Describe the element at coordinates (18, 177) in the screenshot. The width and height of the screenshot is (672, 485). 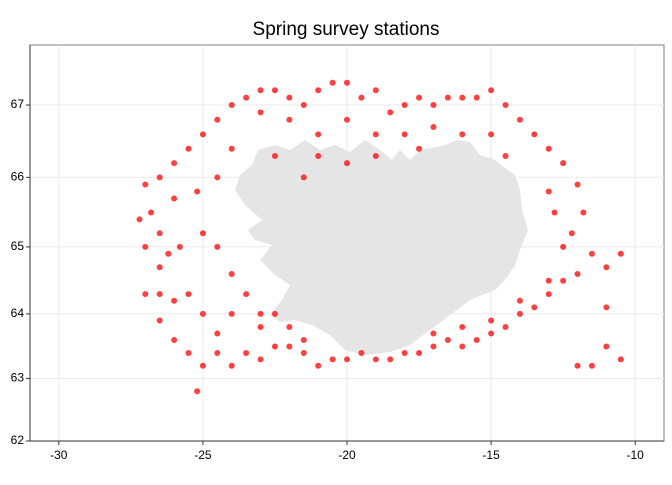
I see `y-tick-label: 66` at that location.